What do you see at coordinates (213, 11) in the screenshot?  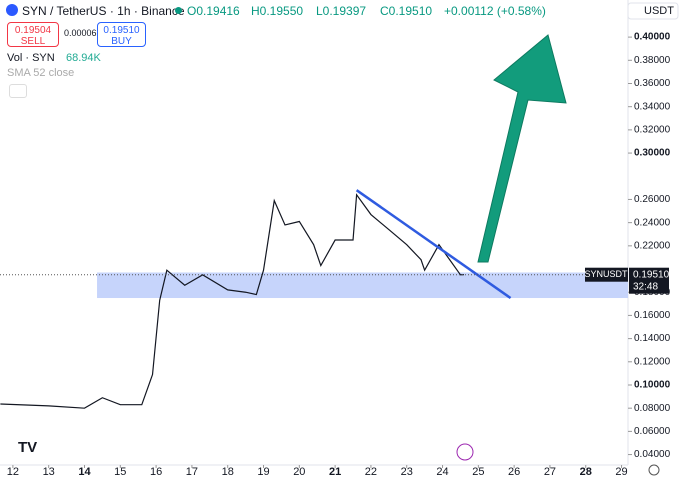 I see `ohlc-open: O0.19416` at bounding box center [213, 11].